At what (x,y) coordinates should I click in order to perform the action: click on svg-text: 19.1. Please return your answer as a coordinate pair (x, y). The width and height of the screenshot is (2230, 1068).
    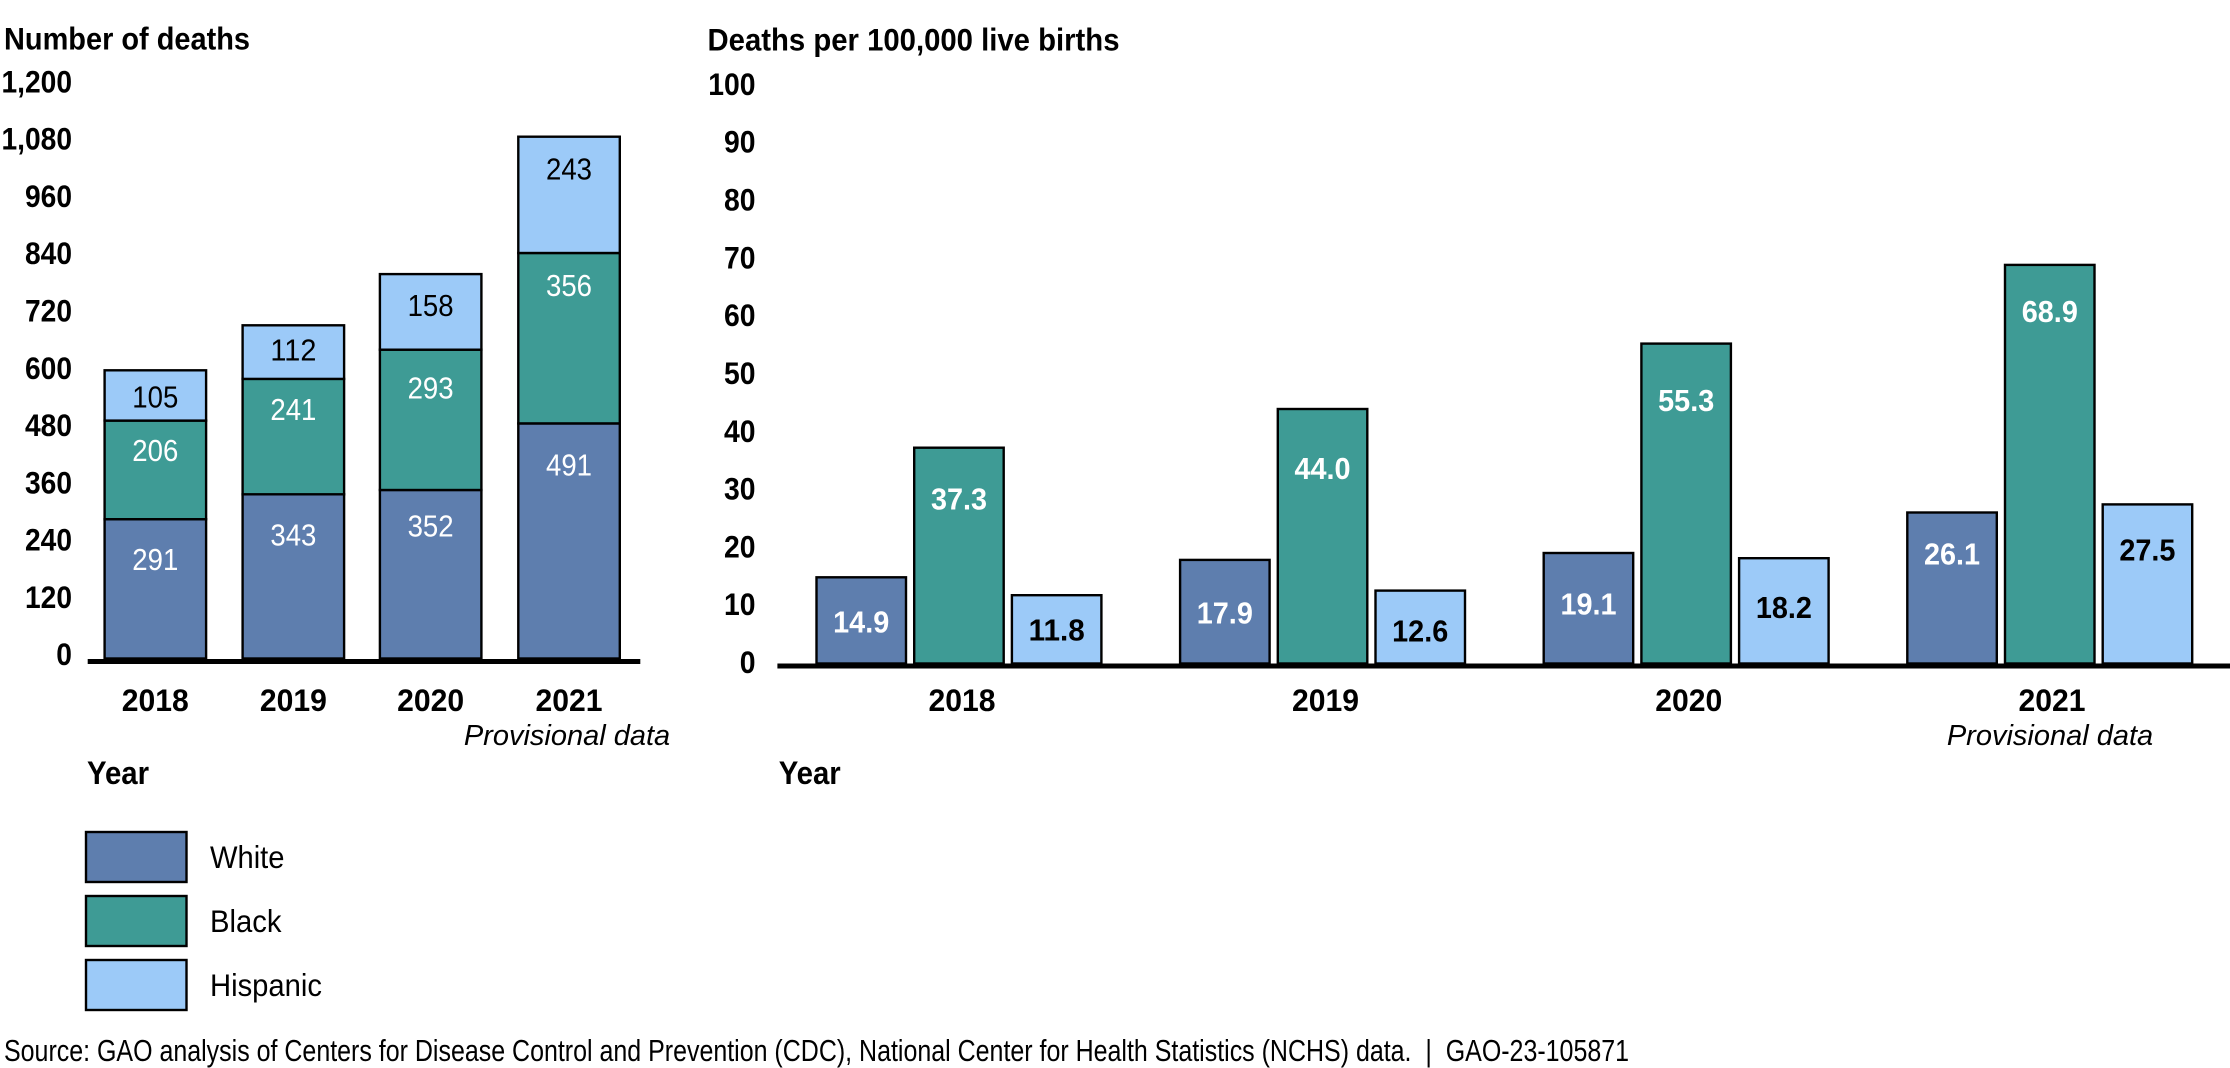
    Looking at the image, I should click on (1588, 604).